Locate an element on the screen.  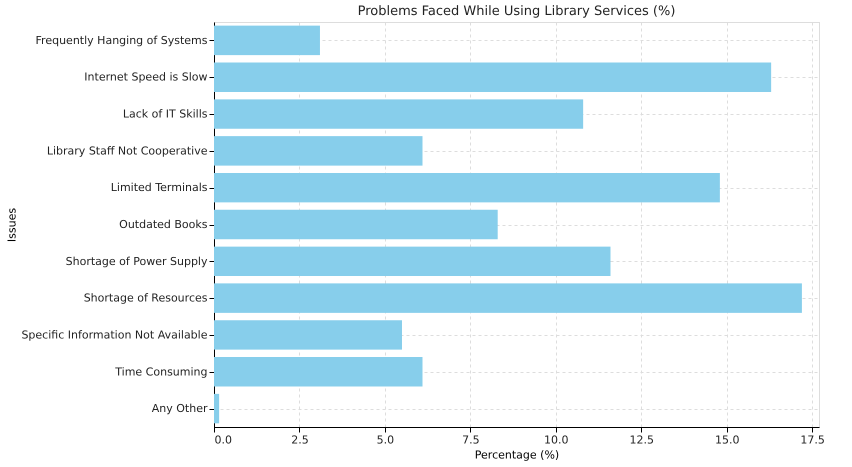
chart-title: Problems Faced While Using Library Services (%) is located at coordinates (517, 11).